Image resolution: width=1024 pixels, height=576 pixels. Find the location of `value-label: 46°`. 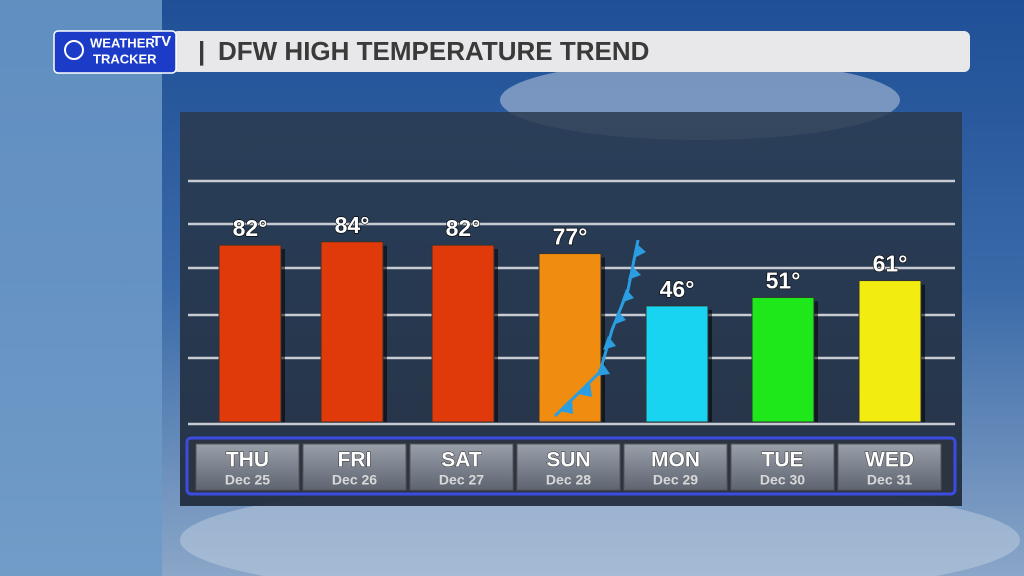

value-label: 46° is located at coordinates (677, 289).